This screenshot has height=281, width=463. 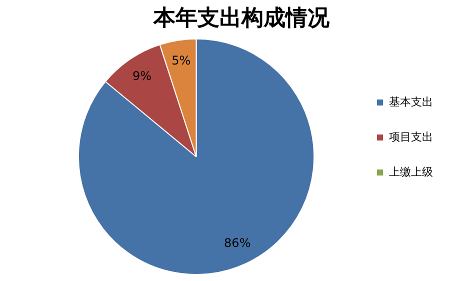 What do you see at coordinates (181, 60) in the screenshot?
I see `data-label: 5%` at bounding box center [181, 60].